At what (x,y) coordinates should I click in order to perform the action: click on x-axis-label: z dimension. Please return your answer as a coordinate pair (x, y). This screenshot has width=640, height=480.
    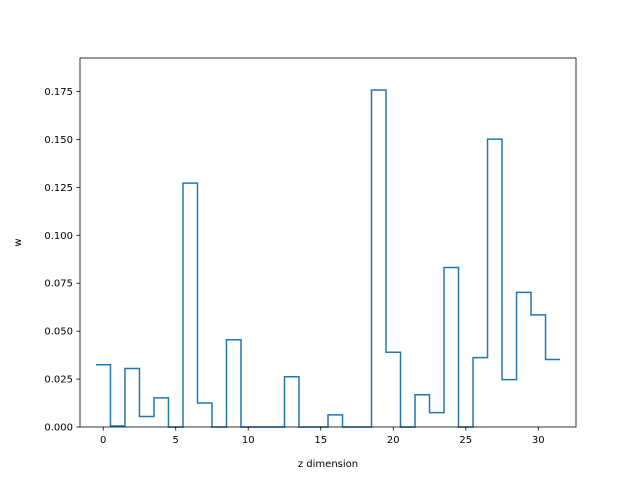
    Looking at the image, I should click on (328, 464).